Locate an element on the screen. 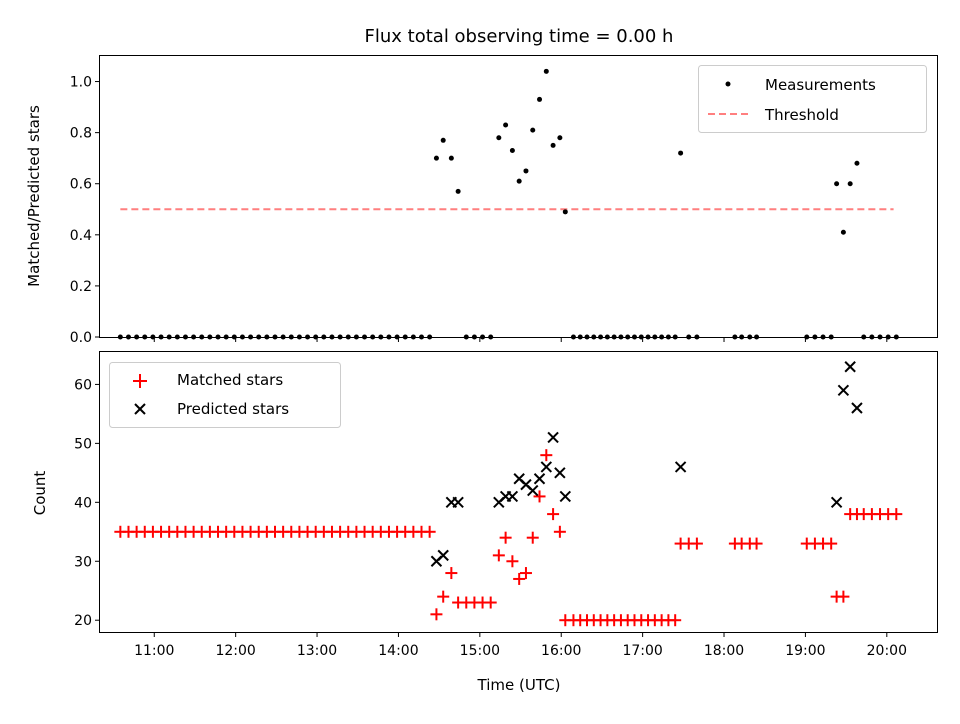  bottom-x-tick-label: 14:00 is located at coordinates (398, 651).